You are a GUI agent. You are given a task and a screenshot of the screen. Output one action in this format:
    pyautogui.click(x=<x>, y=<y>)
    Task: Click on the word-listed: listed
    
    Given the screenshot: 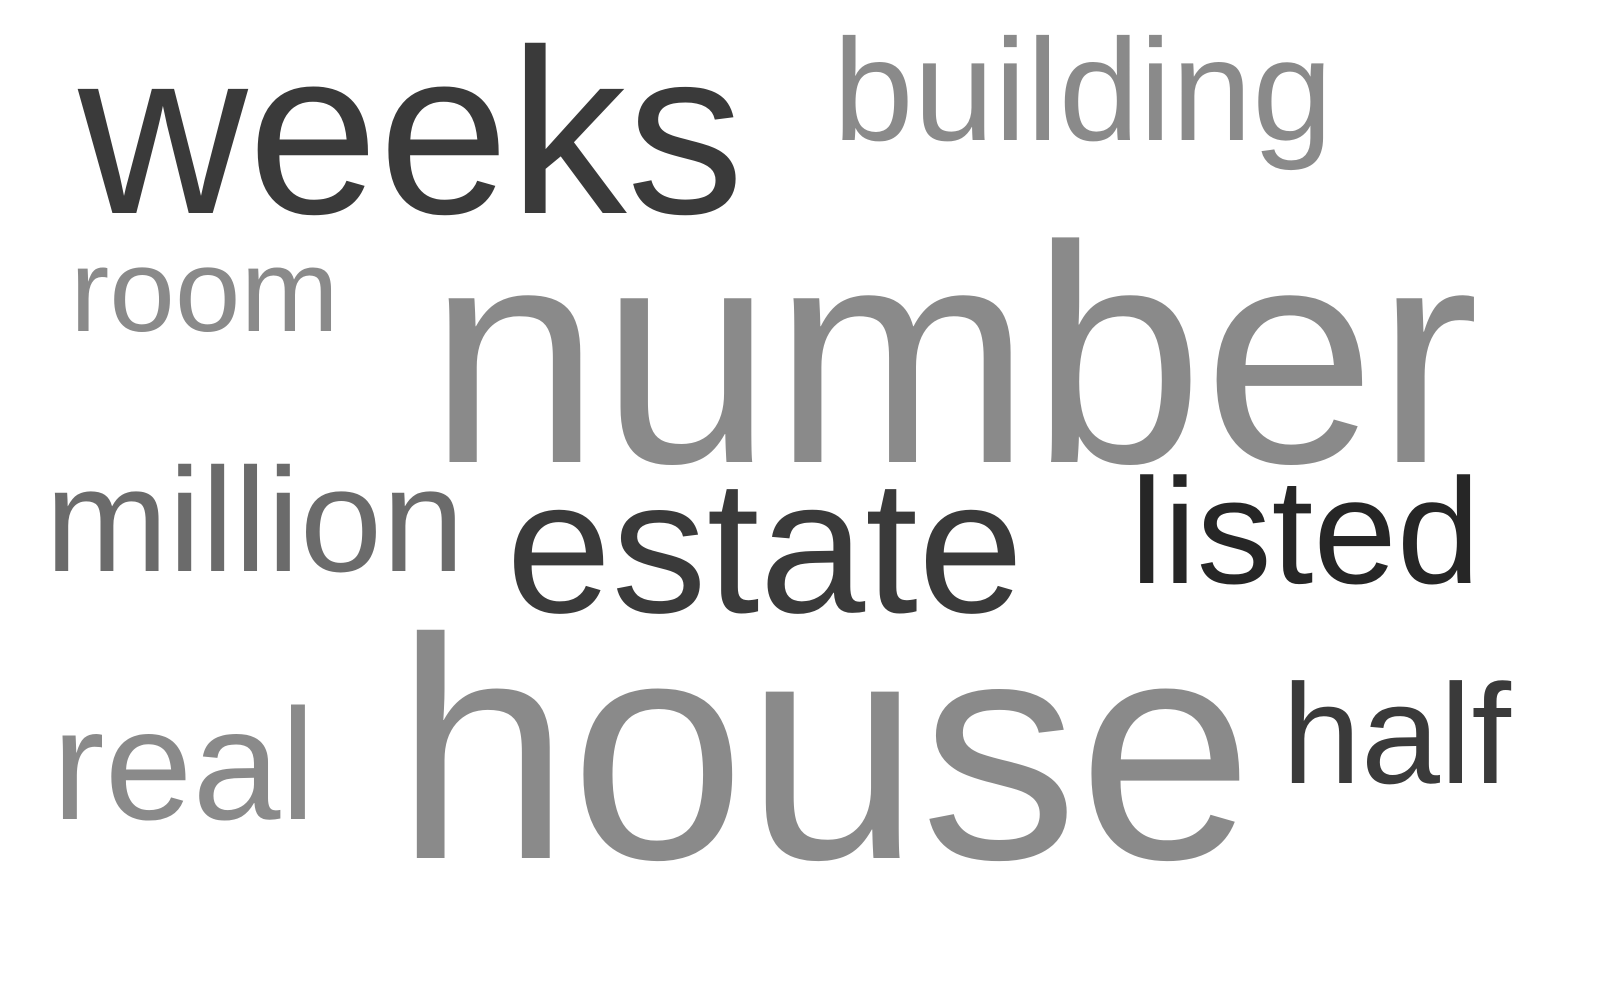 What is the action you would take?
    pyautogui.click(x=1305, y=531)
    